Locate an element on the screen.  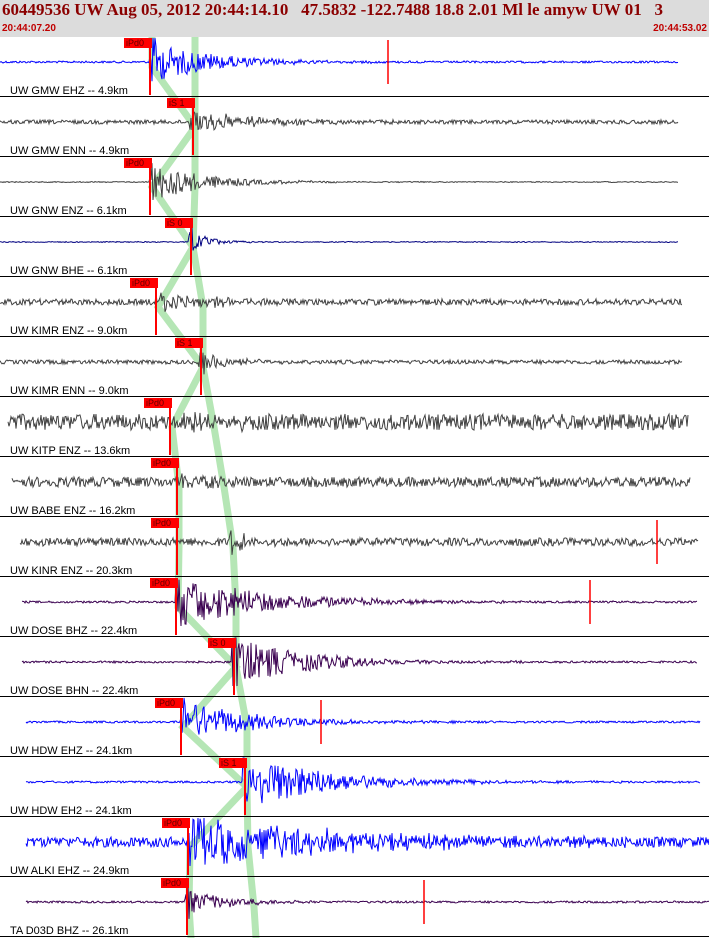
trace-panel: iS 1 UW GMW ENN -- 4.9km is located at coordinates (354, 127).